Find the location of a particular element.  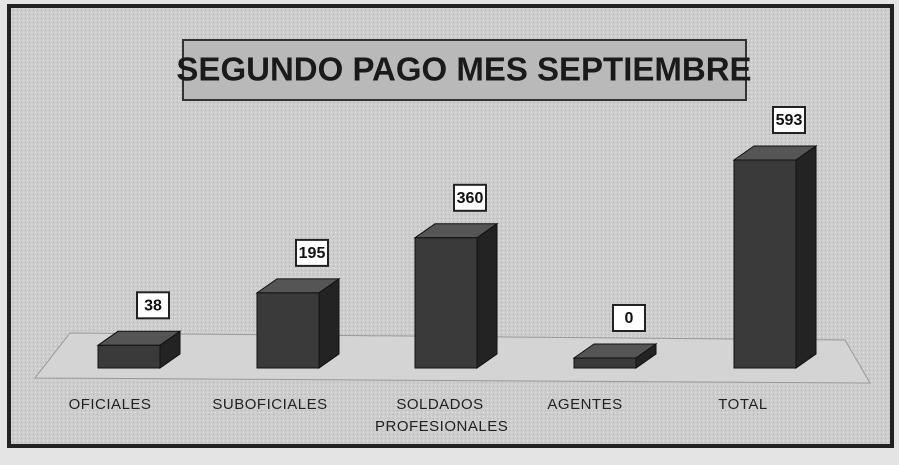

value-label: 0 is located at coordinates (629, 318).